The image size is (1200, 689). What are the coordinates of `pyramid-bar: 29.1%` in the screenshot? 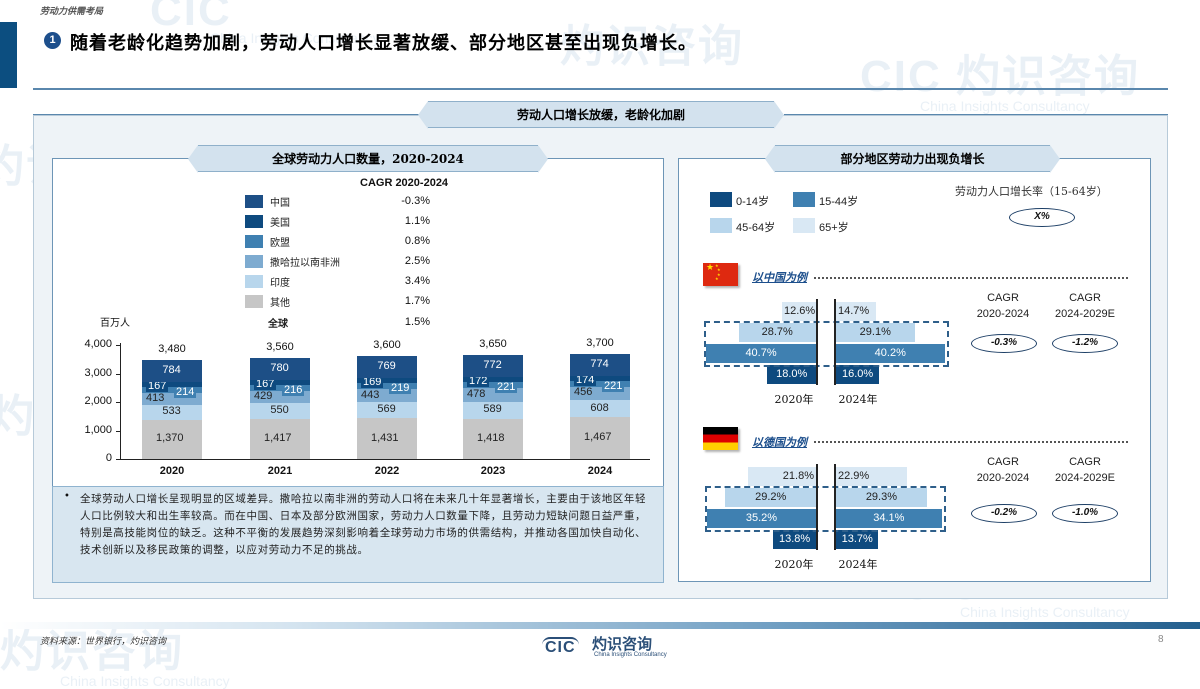 It's located at (875, 332).